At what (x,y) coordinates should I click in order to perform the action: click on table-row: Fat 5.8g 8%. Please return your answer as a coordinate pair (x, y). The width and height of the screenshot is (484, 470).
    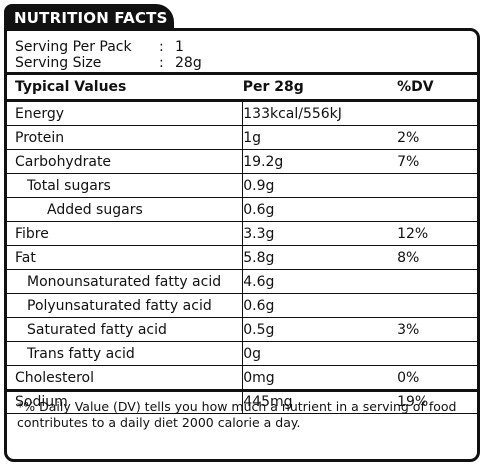
    Looking at the image, I should click on (242, 257).